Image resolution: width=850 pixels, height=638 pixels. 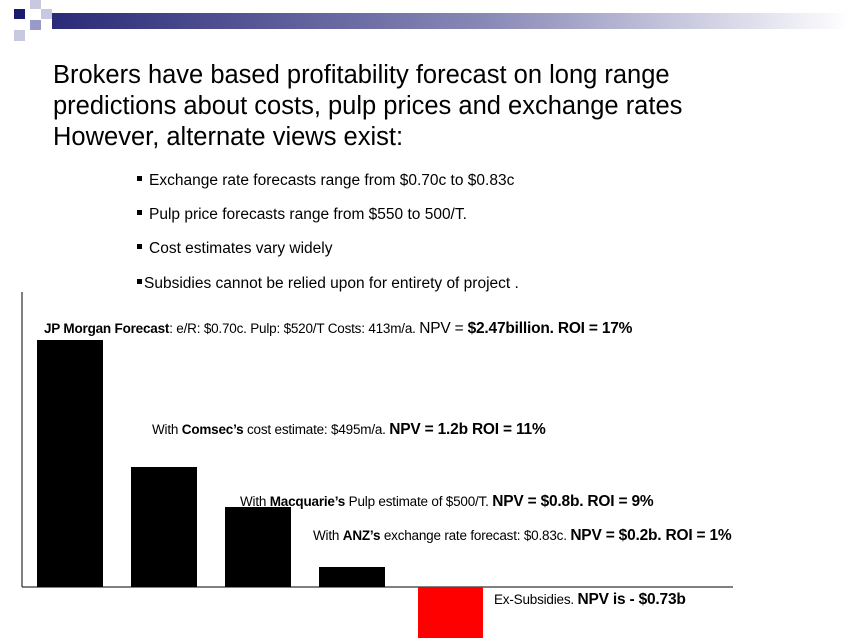 I want to click on annotation-broker-name: Comsec’s, so click(x=212, y=429).